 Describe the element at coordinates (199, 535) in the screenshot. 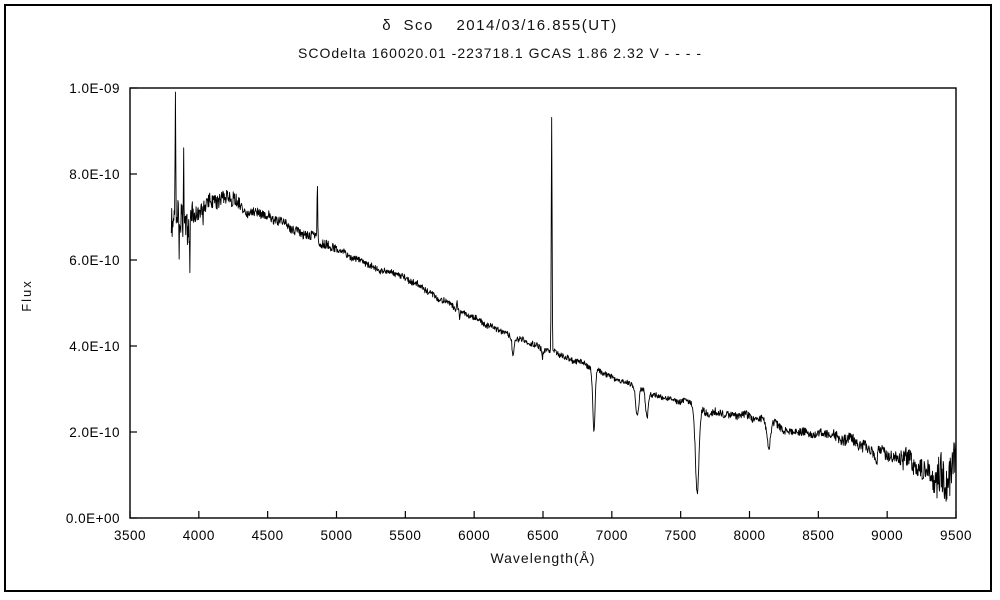

I see `x-tick-label: 4000` at that location.